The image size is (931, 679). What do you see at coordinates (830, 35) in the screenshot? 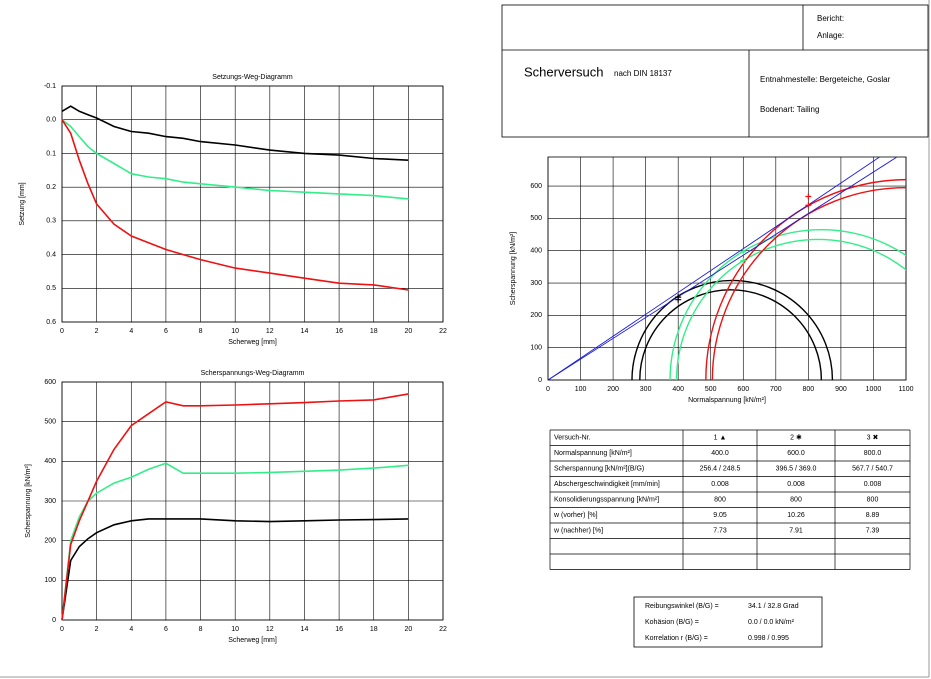
I see `attachment-label: Anlage:` at bounding box center [830, 35].